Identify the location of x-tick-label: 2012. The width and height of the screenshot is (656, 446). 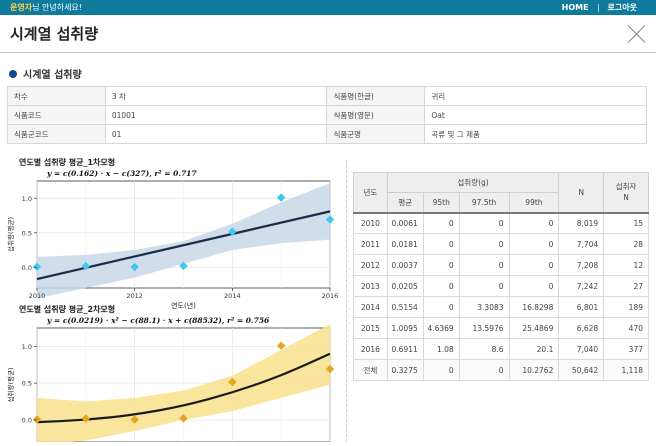
(134, 296).